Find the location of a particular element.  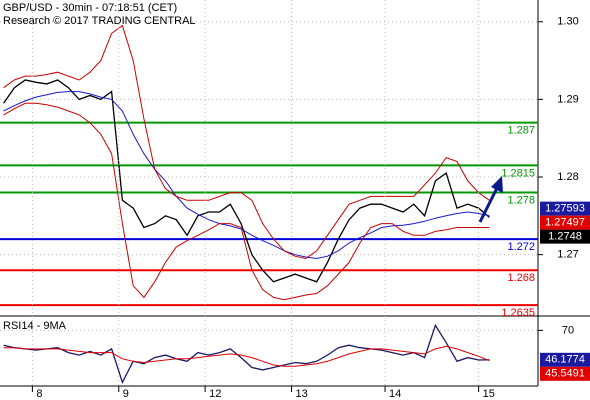

value-marker-label: 1.27593 is located at coordinates (565, 209).